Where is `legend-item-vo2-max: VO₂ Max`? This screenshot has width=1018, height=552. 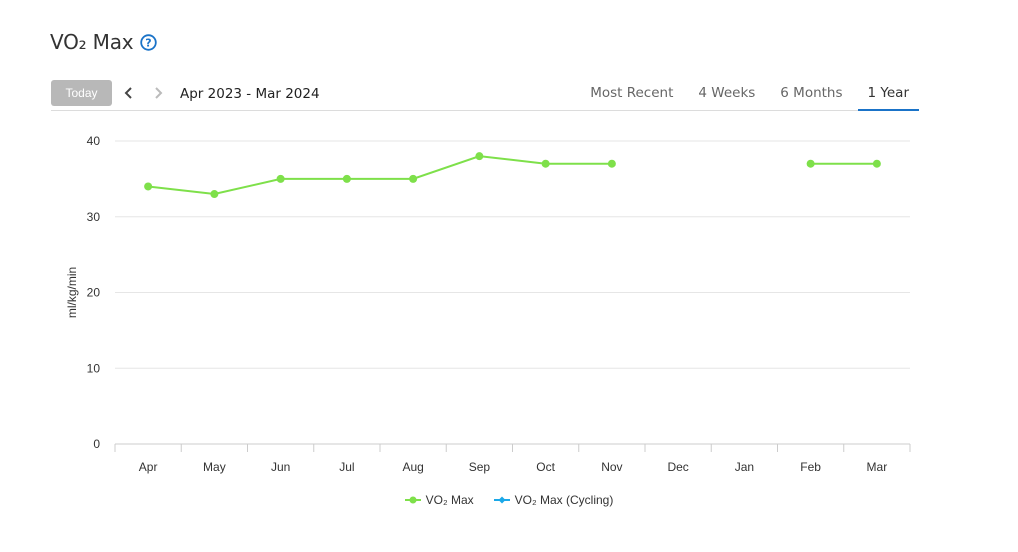
legend-item-vo2-max: VO₂ Max is located at coordinates (439, 500).